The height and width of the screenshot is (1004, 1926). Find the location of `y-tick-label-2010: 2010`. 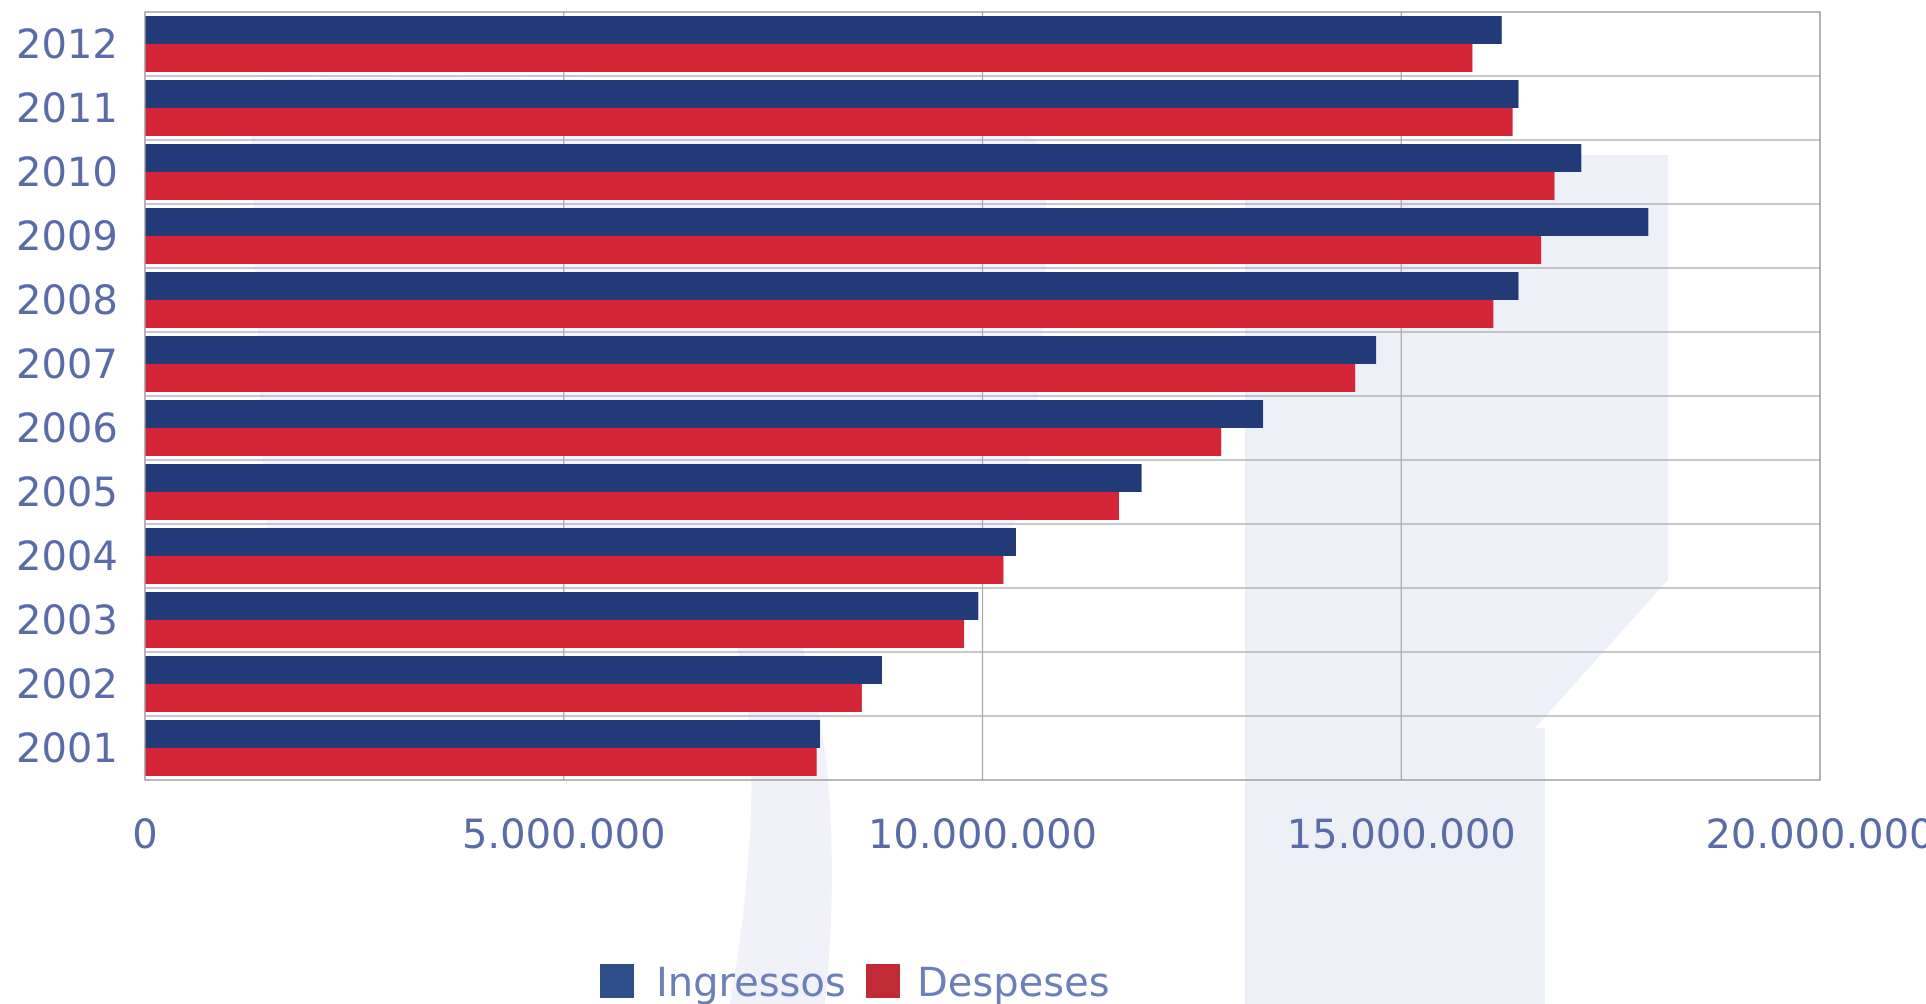

y-tick-label-2010: 2010 is located at coordinates (67, 173).